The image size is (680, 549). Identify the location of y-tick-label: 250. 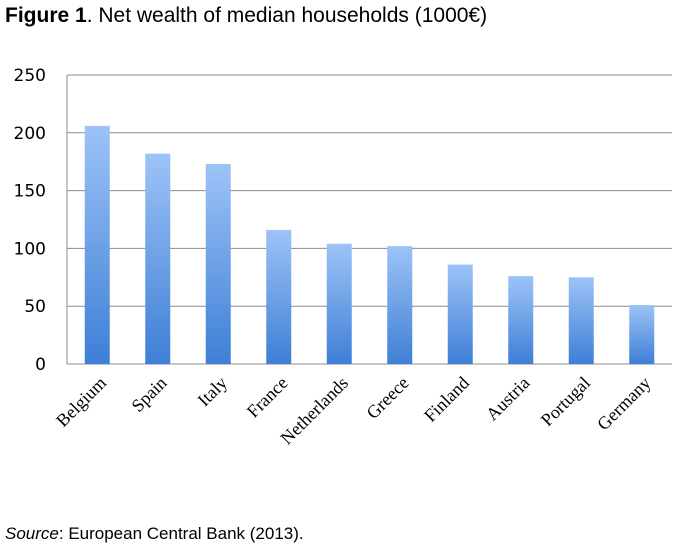
(30, 76).